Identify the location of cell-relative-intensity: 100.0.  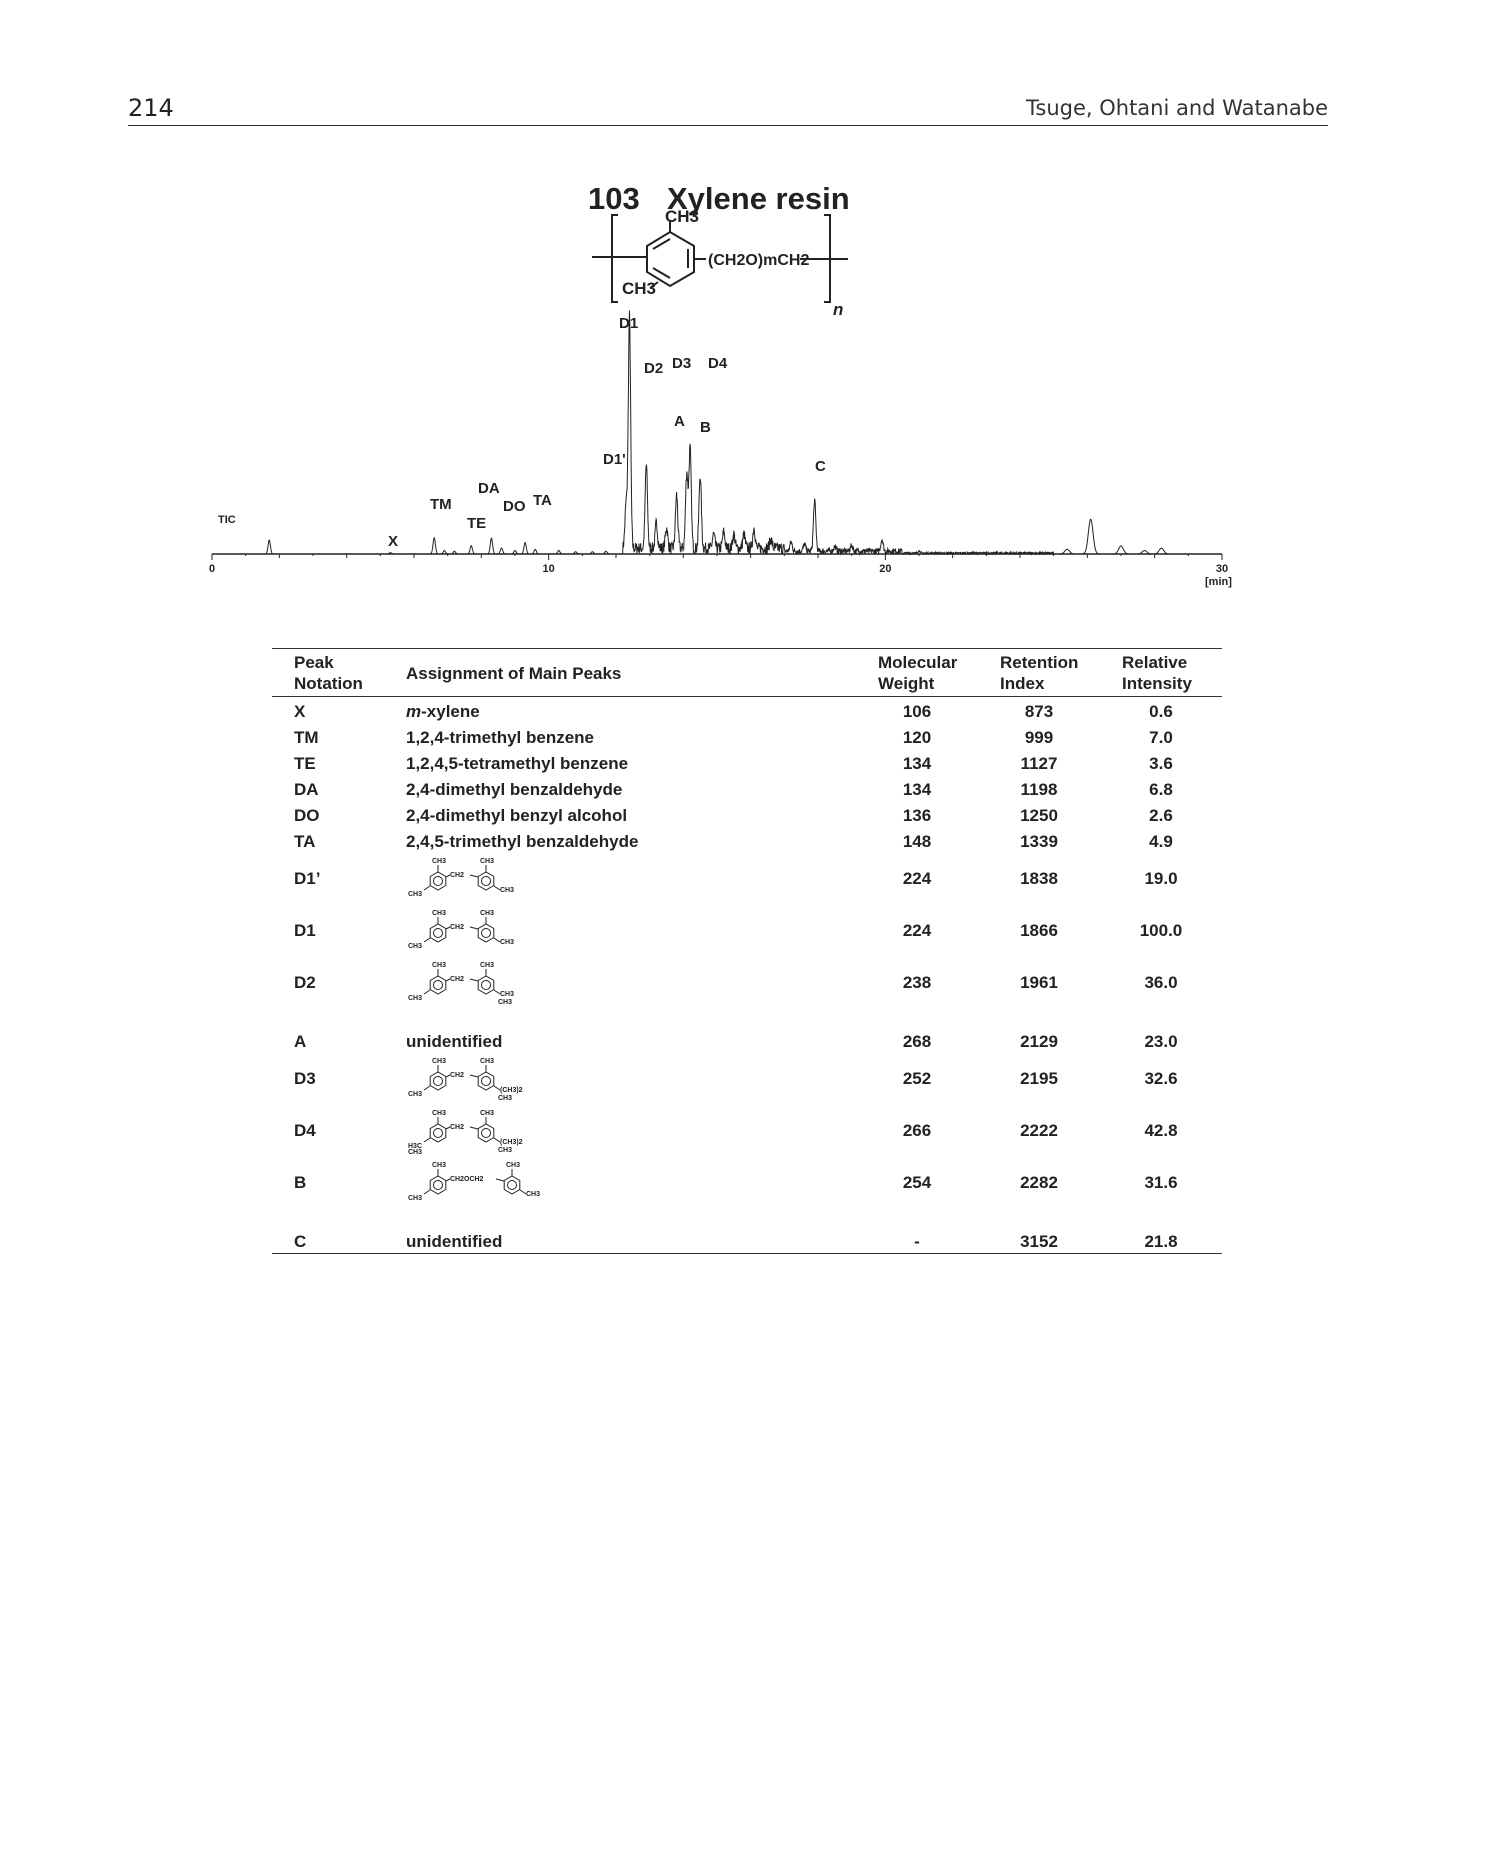
(1161, 930).